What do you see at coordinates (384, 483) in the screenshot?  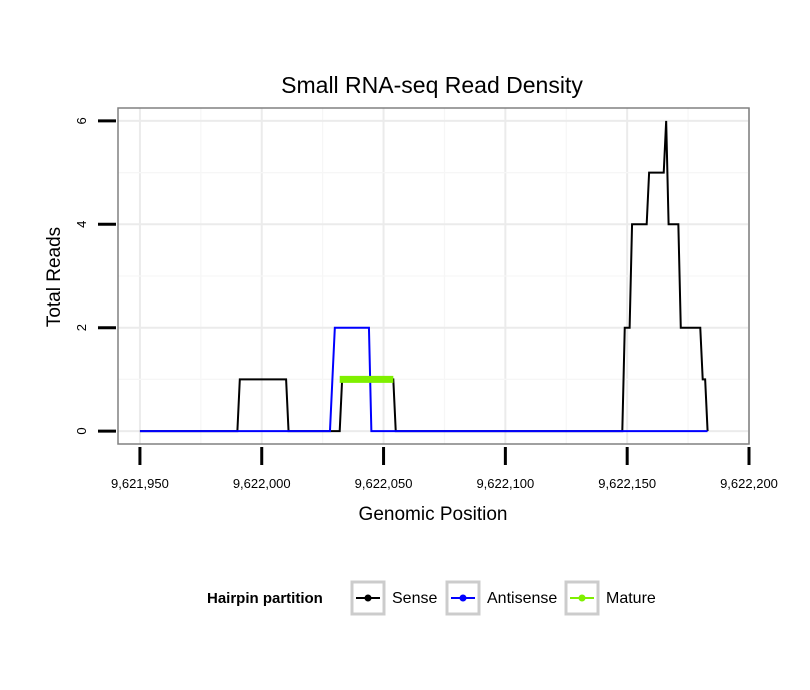 I see `x-tick-label: 9,622,050` at bounding box center [384, 483].